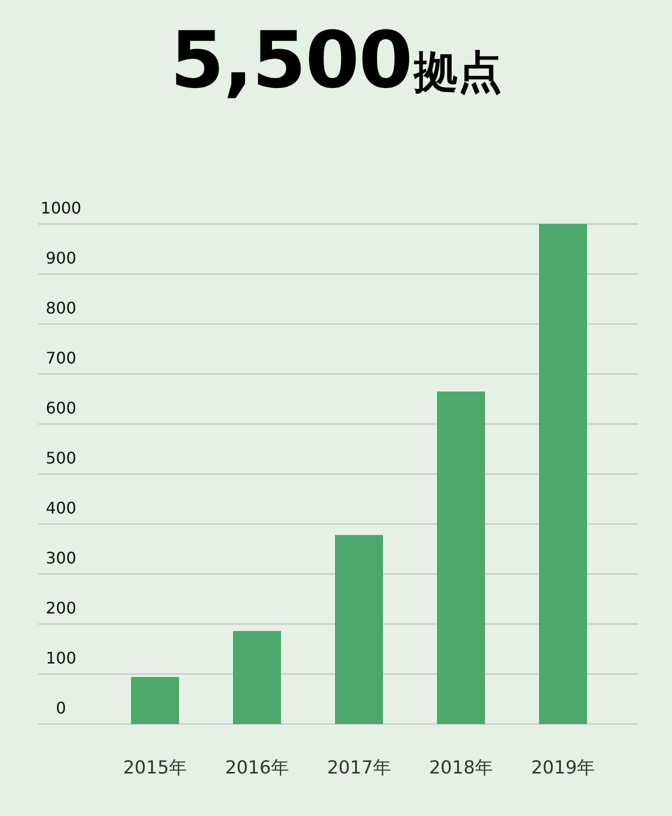 The height and width of the screenshot is (816, 672). Describe the element at coordinates (359, 768) in the screenshot. I see `x-tick-label: 2017年` at that location.